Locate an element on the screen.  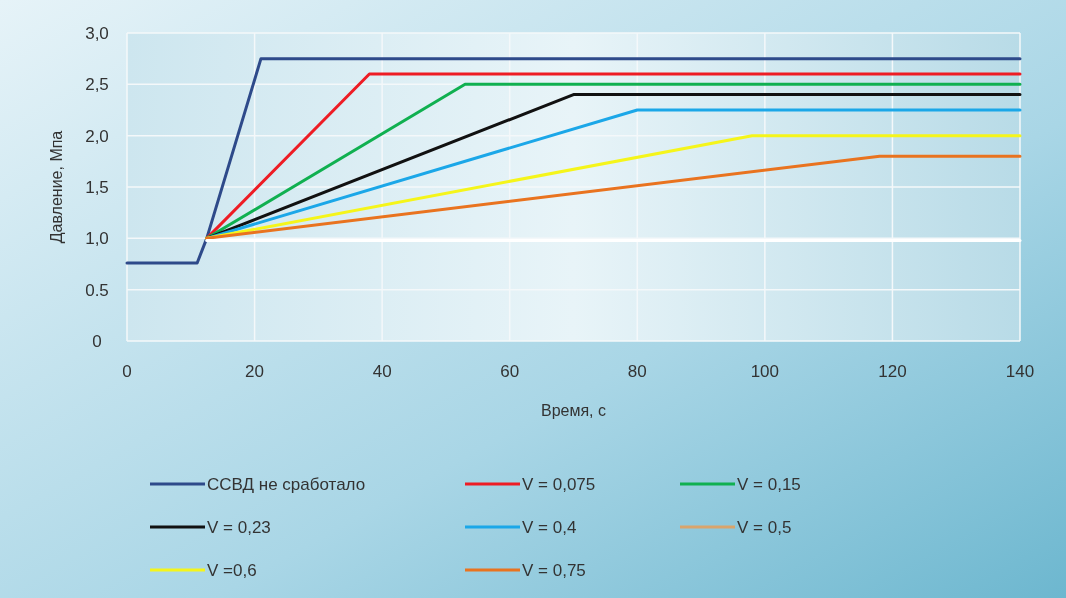
y-tick-label: 1,0 is located at coordinates (97, 239).